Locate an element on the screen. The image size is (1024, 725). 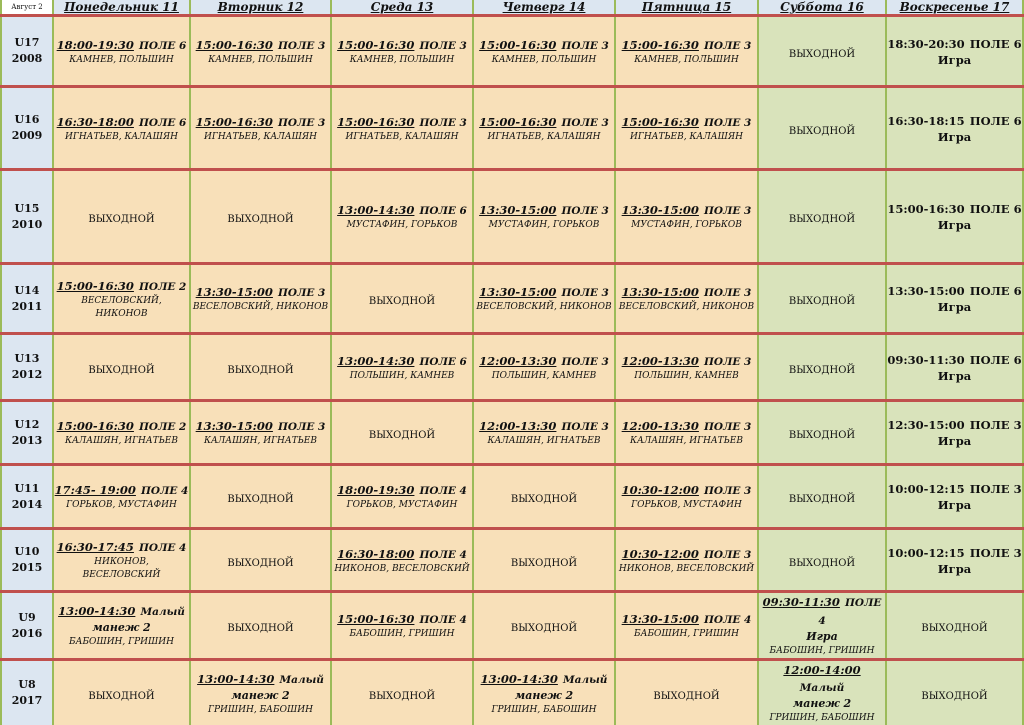
coaches: ИГНАТЬЕВ, КАЛАШЯН is located at coordinates (402, 137).